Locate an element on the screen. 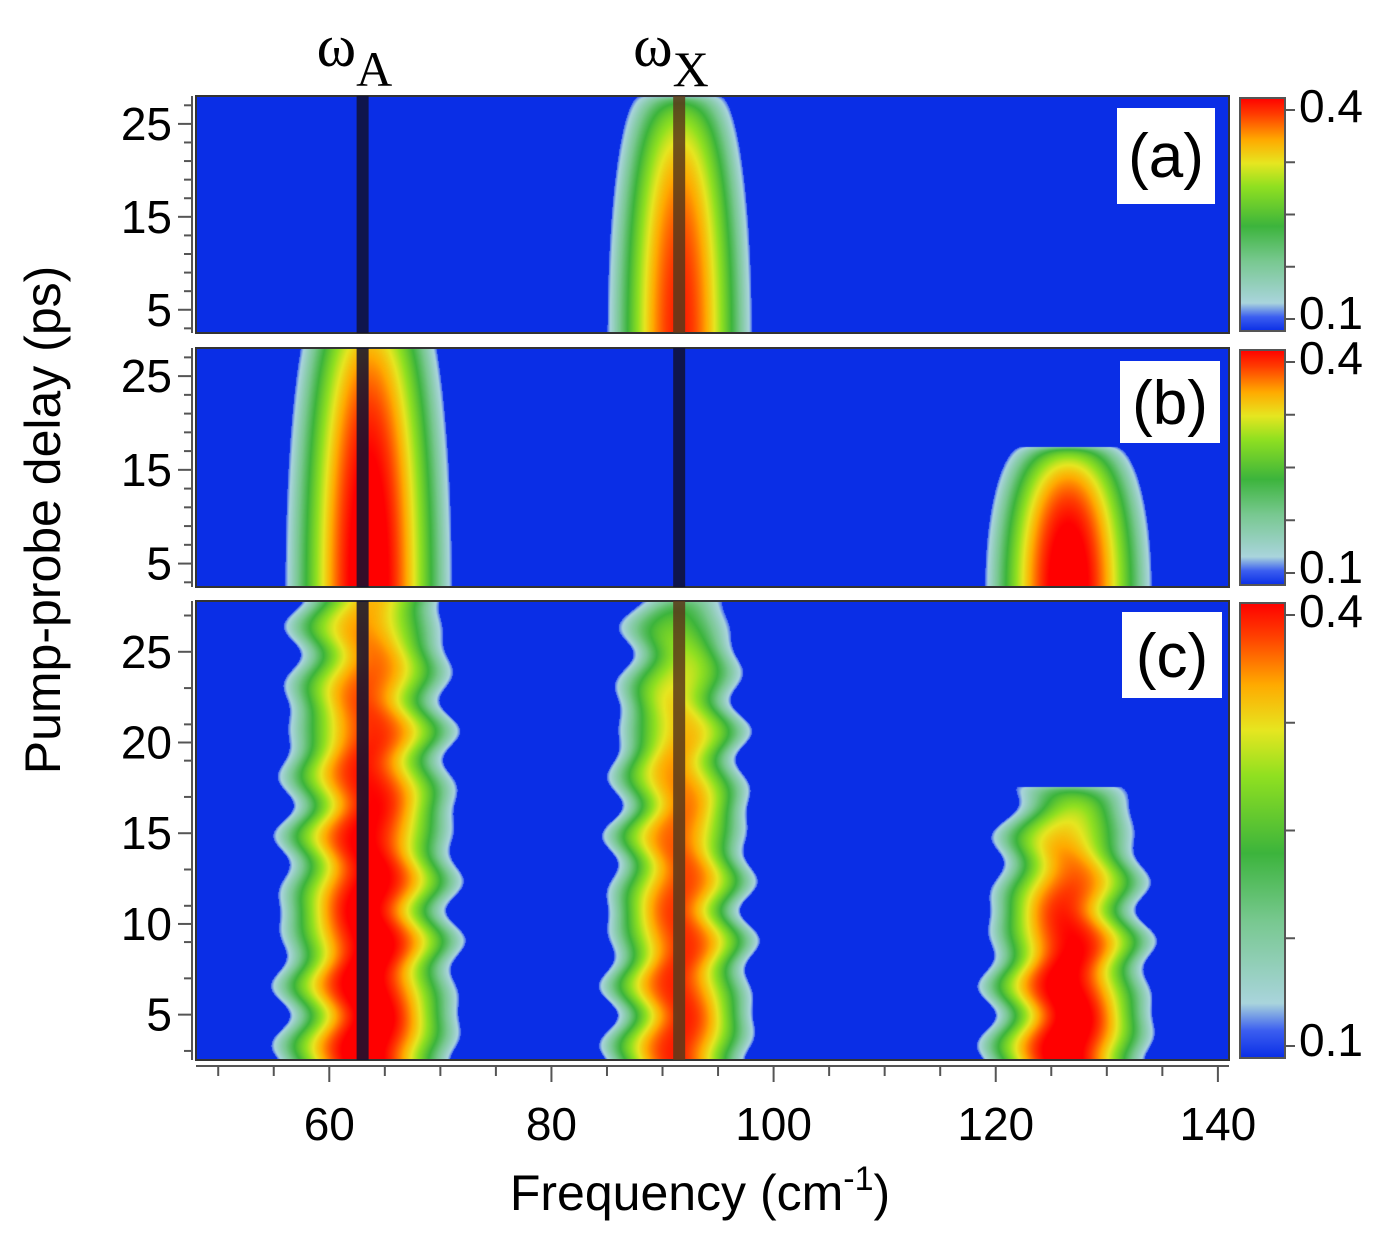 Image resolution: width=1395 pixels, height=1236 pixels. panel-c-label: (c) is located at coordinates (1172, 656).